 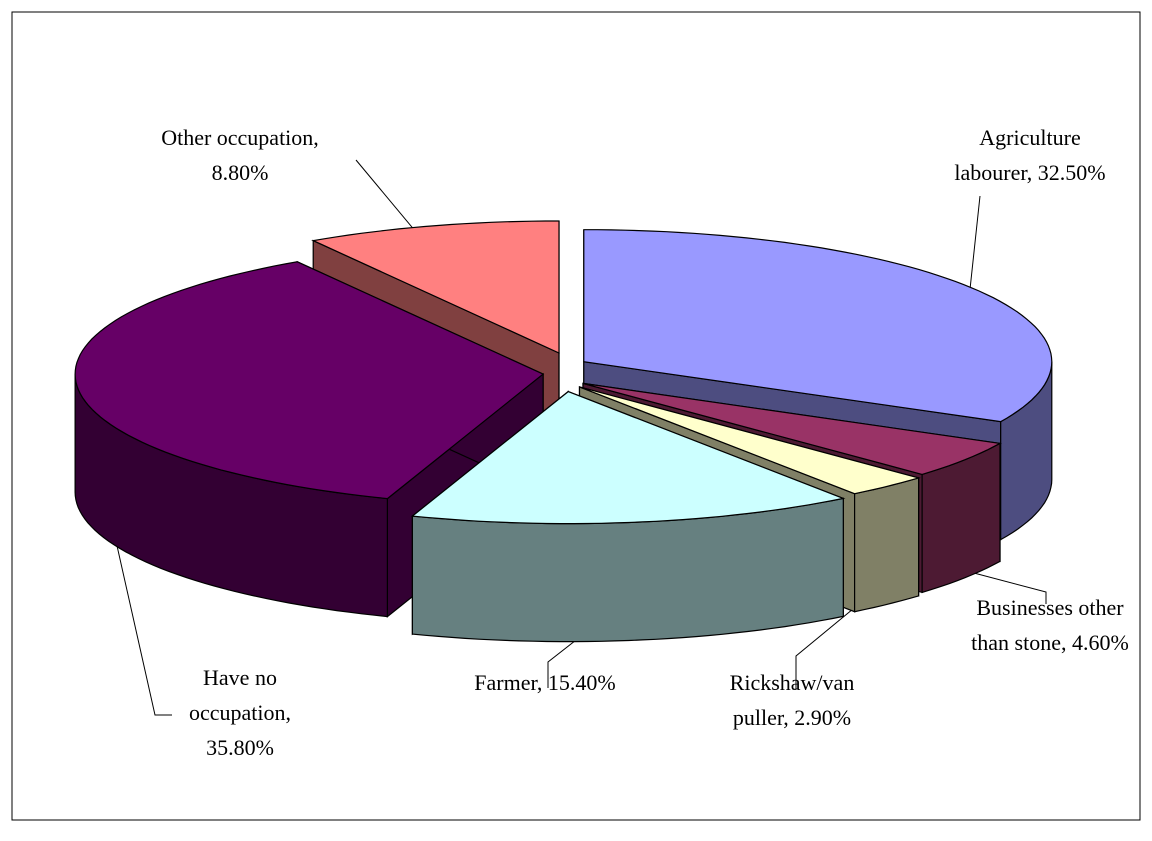 What do you see at coordinates (1029, 155) in the screenshot?
I see `data-label: Agriculture labourer, 32.50%` at bounding box center [1029, 155].